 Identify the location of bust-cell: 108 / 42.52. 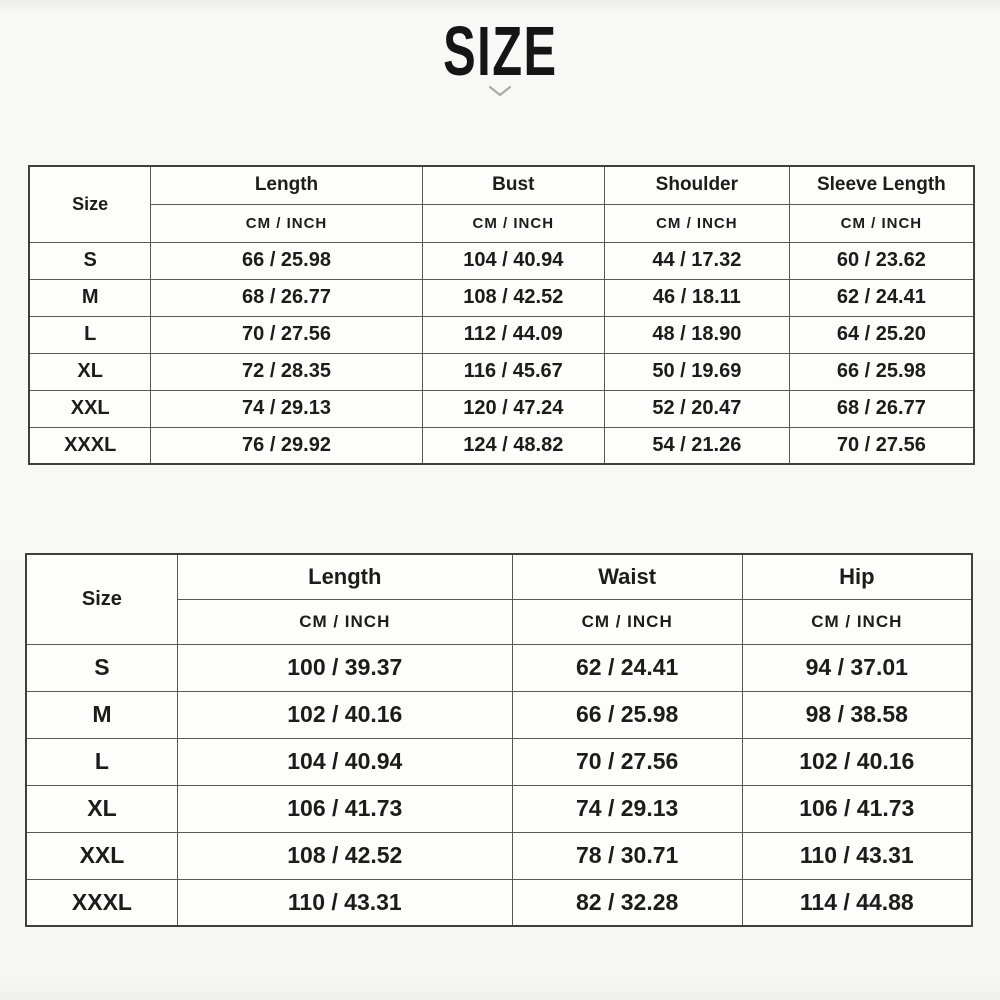
(513, 297).